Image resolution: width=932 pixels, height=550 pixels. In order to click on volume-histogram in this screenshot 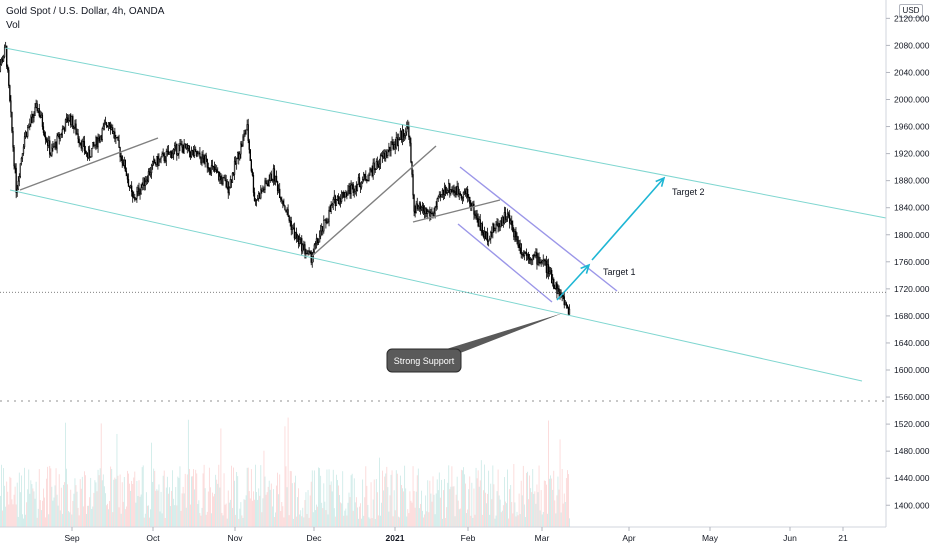, I will do `click(285, 472)`.